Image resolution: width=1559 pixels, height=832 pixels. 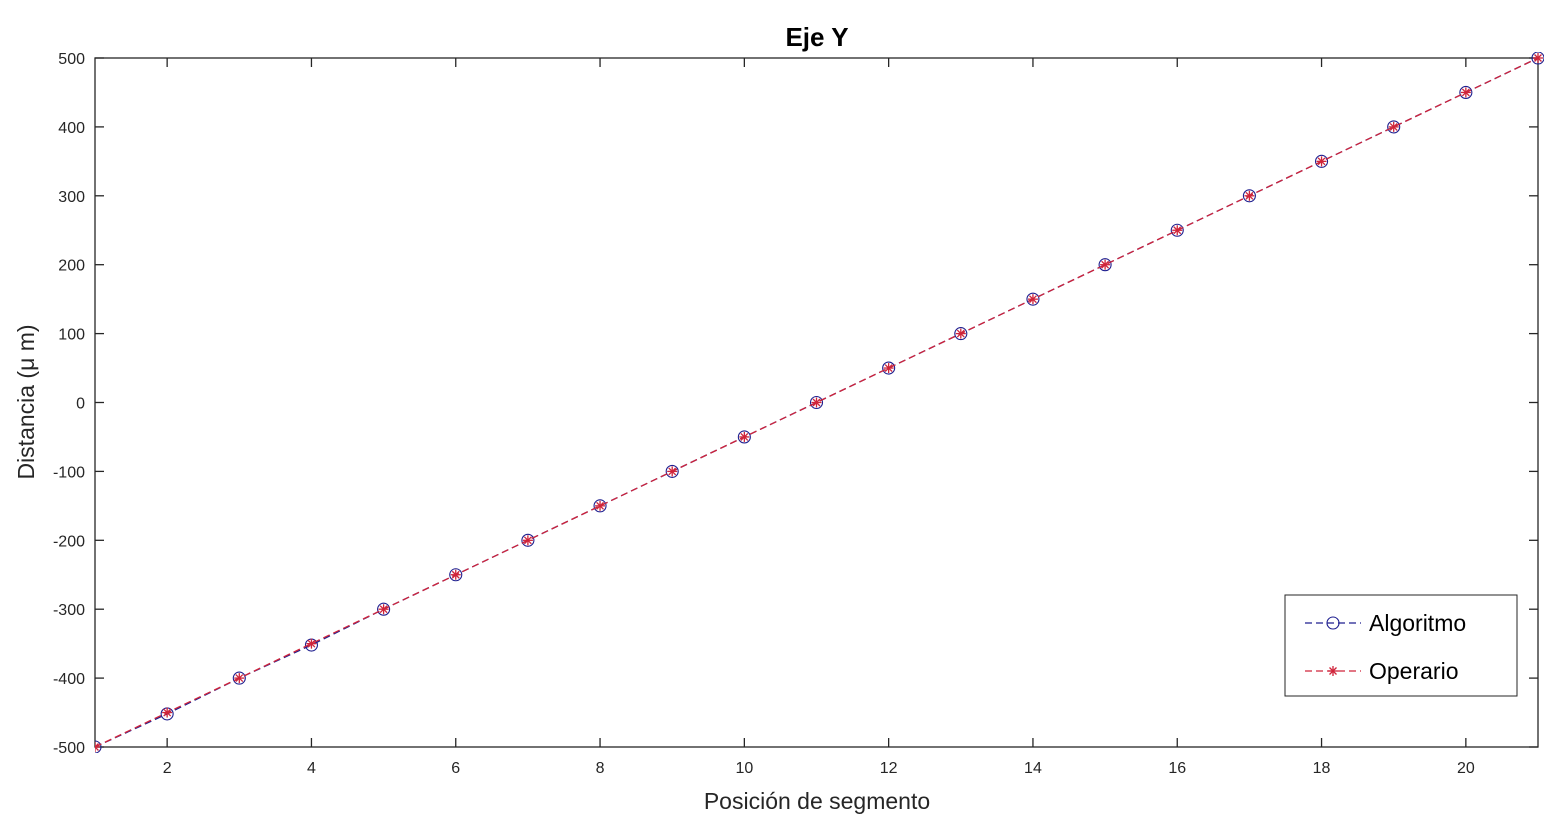 What do you see at coordinates (817, 801) in the screenshot?
I see `x-axis-label: Posición de segmento` at bounding box center [817, 801].